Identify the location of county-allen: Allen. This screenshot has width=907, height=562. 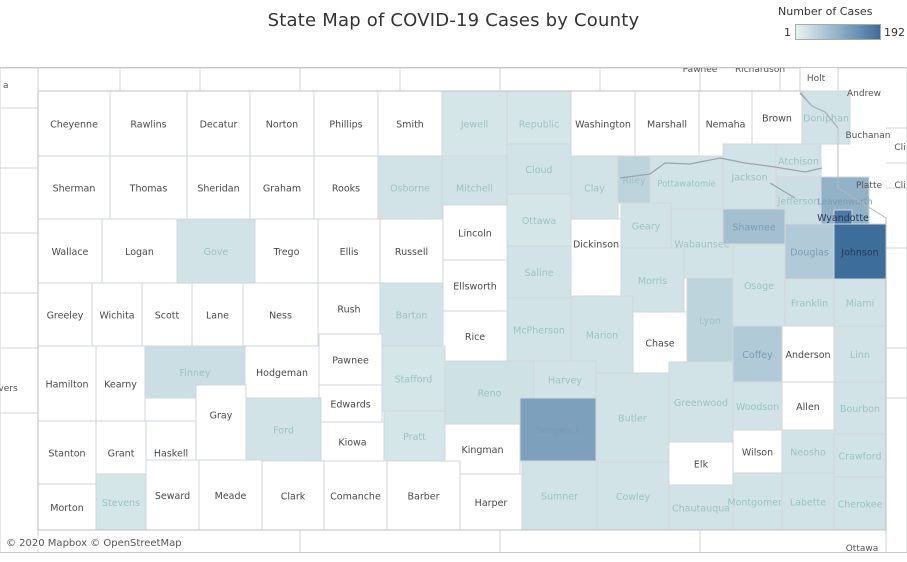
(808, 406).